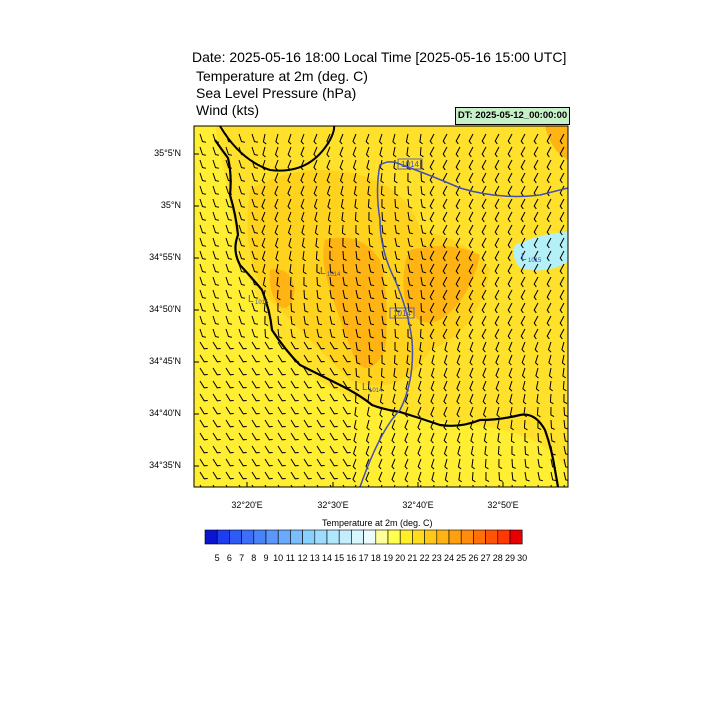 The image size is (720, 720). What do you see at coordinates (330, 272) in the screenshot?
I see `low-marker-1: L 1014` at bounding box center [330, 272].